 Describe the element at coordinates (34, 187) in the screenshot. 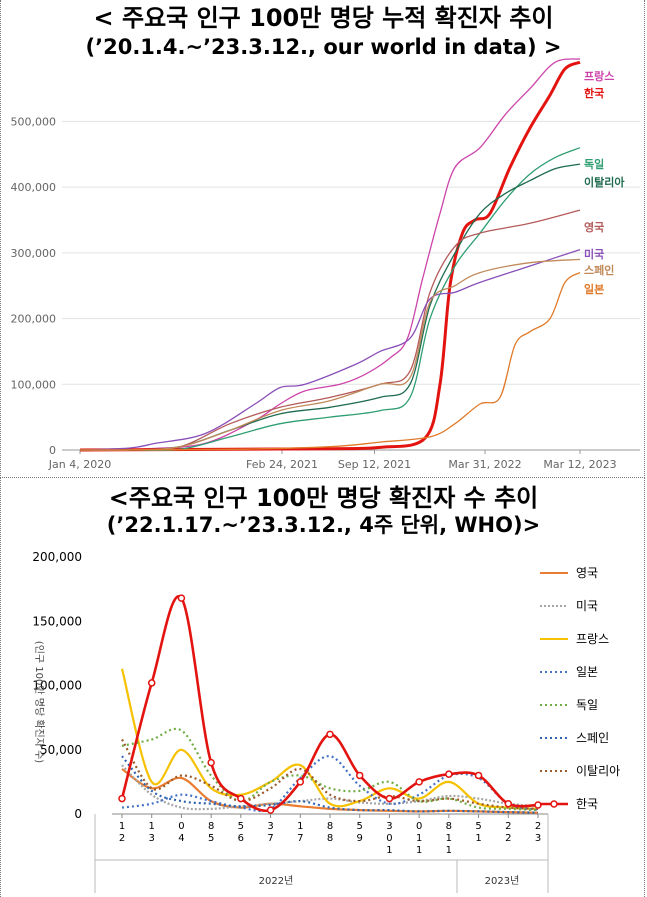

I see `y-tick-label: 400,000` at that location.